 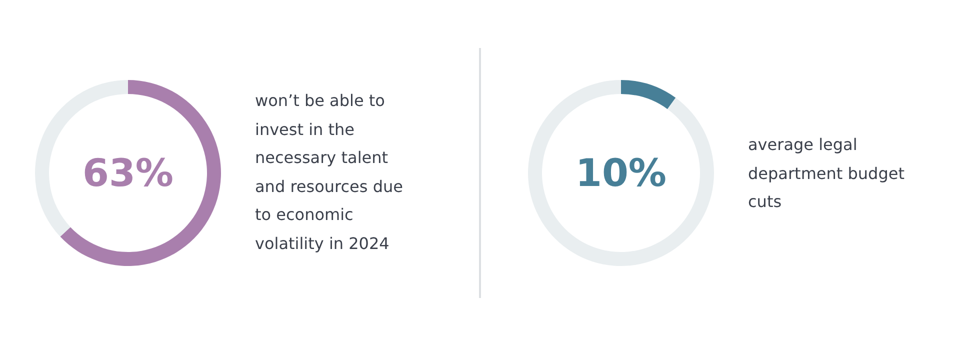 I want to click on text: 10%, so click(x=621, y=173).